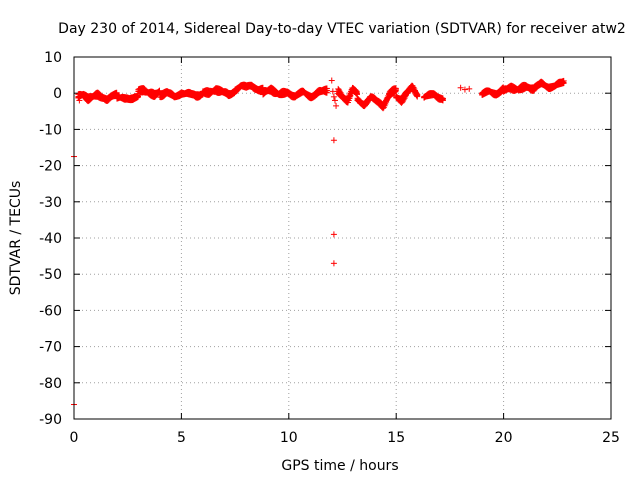 The height and width of the screenshot is (480, 640). What do you see at coordinates (16, 238) in the screenshot?
I see `y-axis-label: SDTVAR / TECUs` at bounding box center [16, 238].